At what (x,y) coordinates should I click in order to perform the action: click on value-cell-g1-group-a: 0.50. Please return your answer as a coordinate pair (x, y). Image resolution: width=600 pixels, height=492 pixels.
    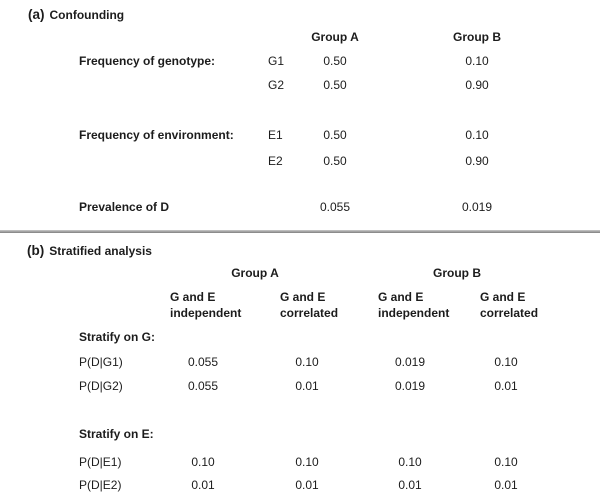
    Looking at the image, I should click on (335, 61).